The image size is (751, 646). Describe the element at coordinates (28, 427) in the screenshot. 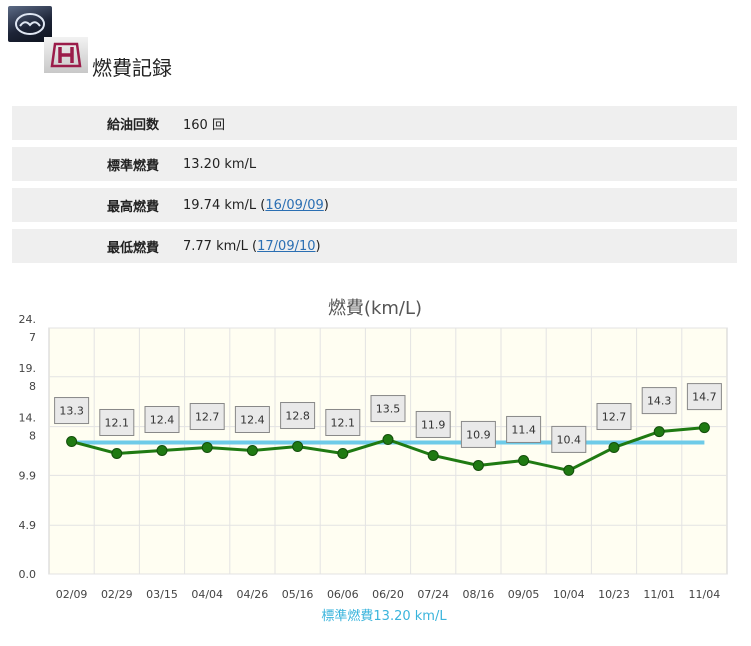

I see `y-tick-label: 14. 8` at that location.